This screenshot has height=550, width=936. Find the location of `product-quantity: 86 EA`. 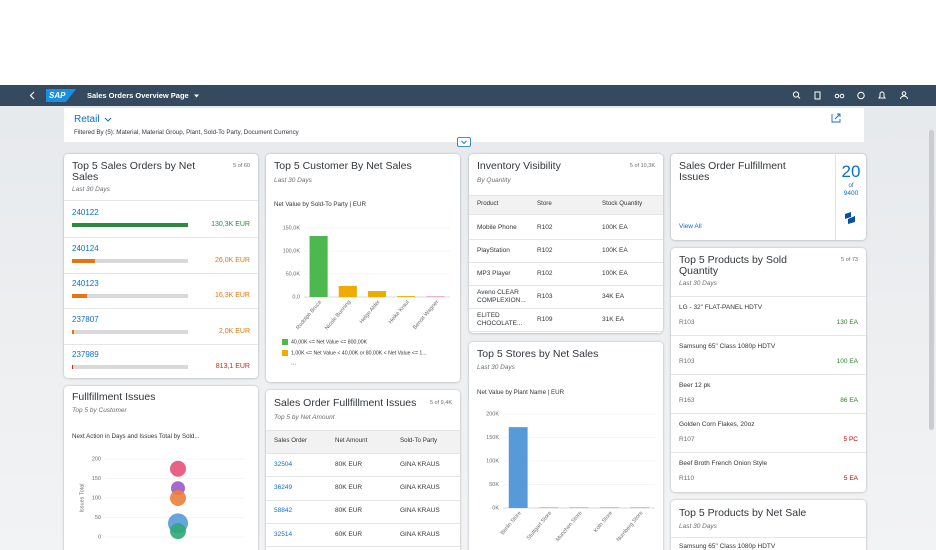

product-quantity: 86 EA is located at coordinates (849, 400).